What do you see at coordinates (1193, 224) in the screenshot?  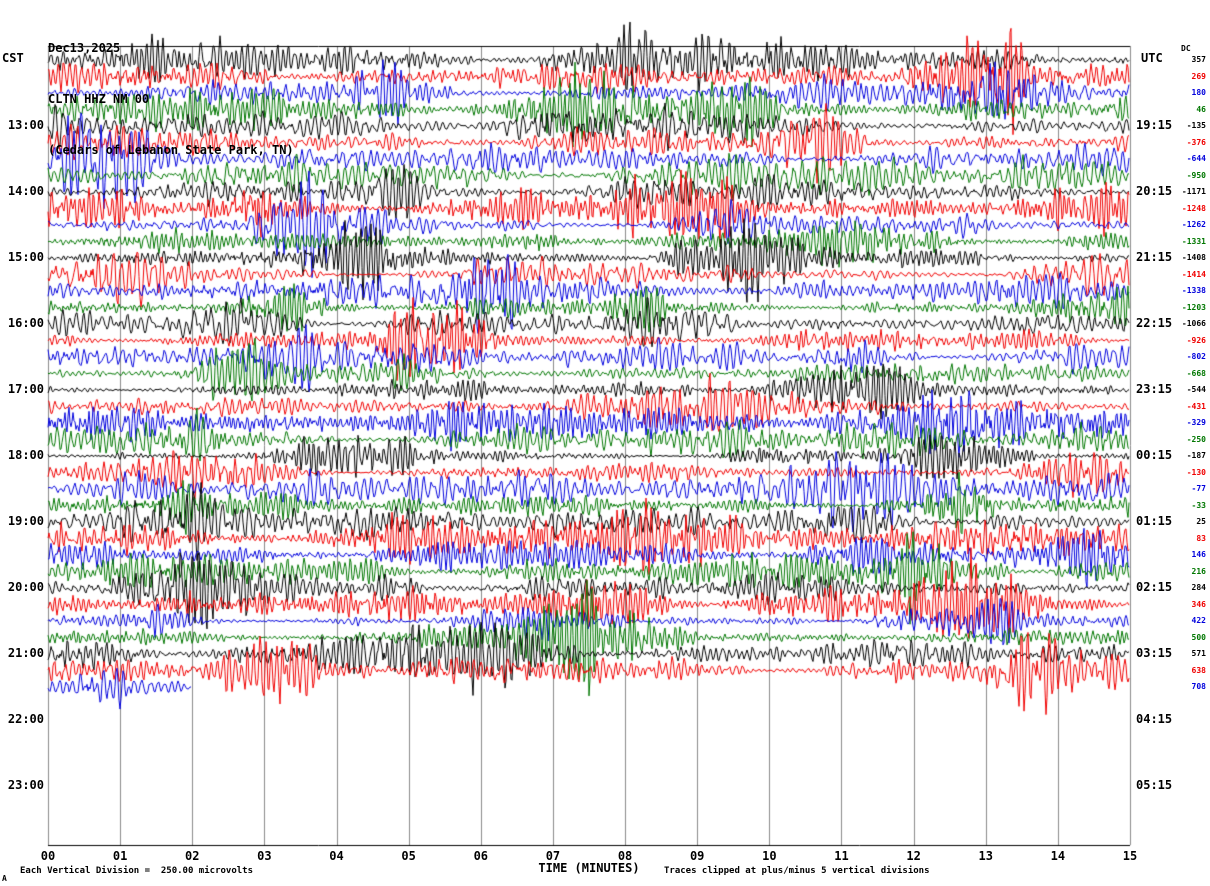 I see `dc-offset-value: -1262` at bounding box center [1193, 224].